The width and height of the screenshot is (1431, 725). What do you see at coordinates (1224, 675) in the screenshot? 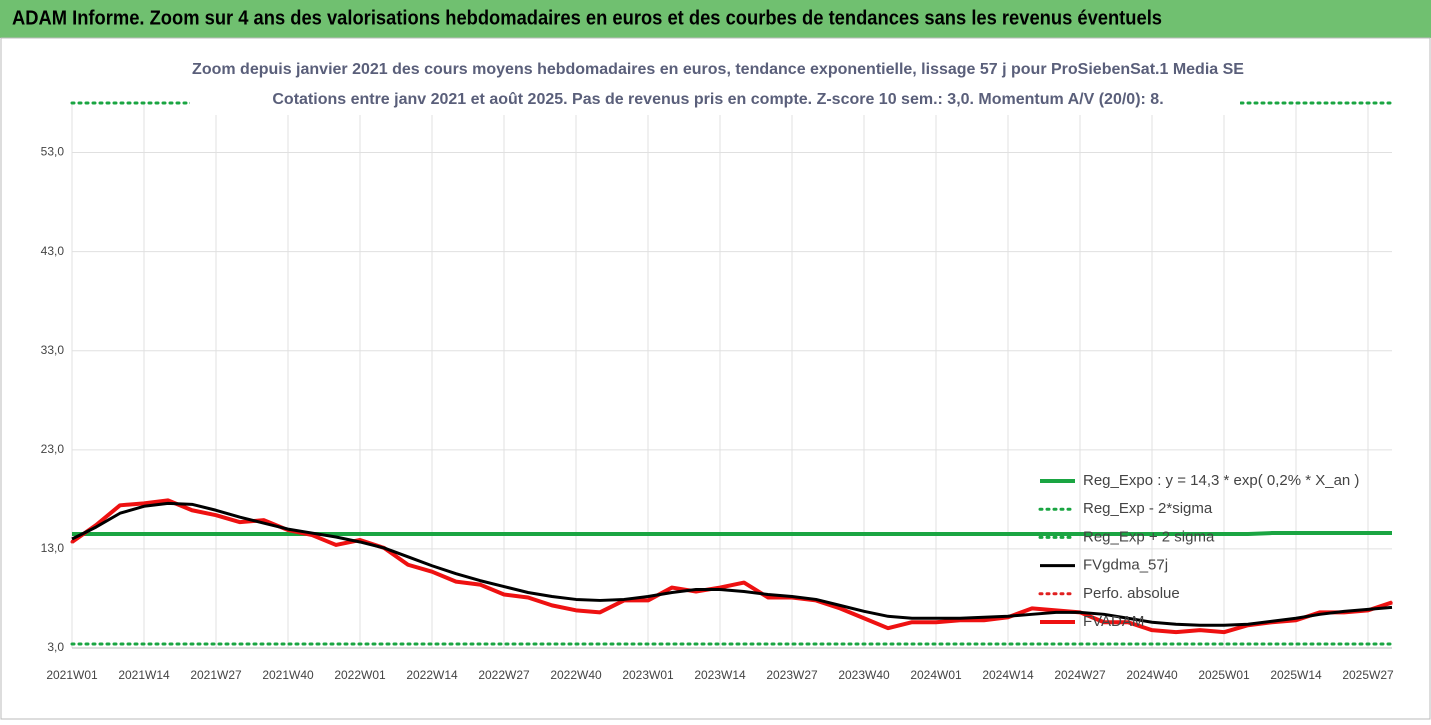
I see `x-tick-label: 2025W01` at bounding box center [1224, 675].